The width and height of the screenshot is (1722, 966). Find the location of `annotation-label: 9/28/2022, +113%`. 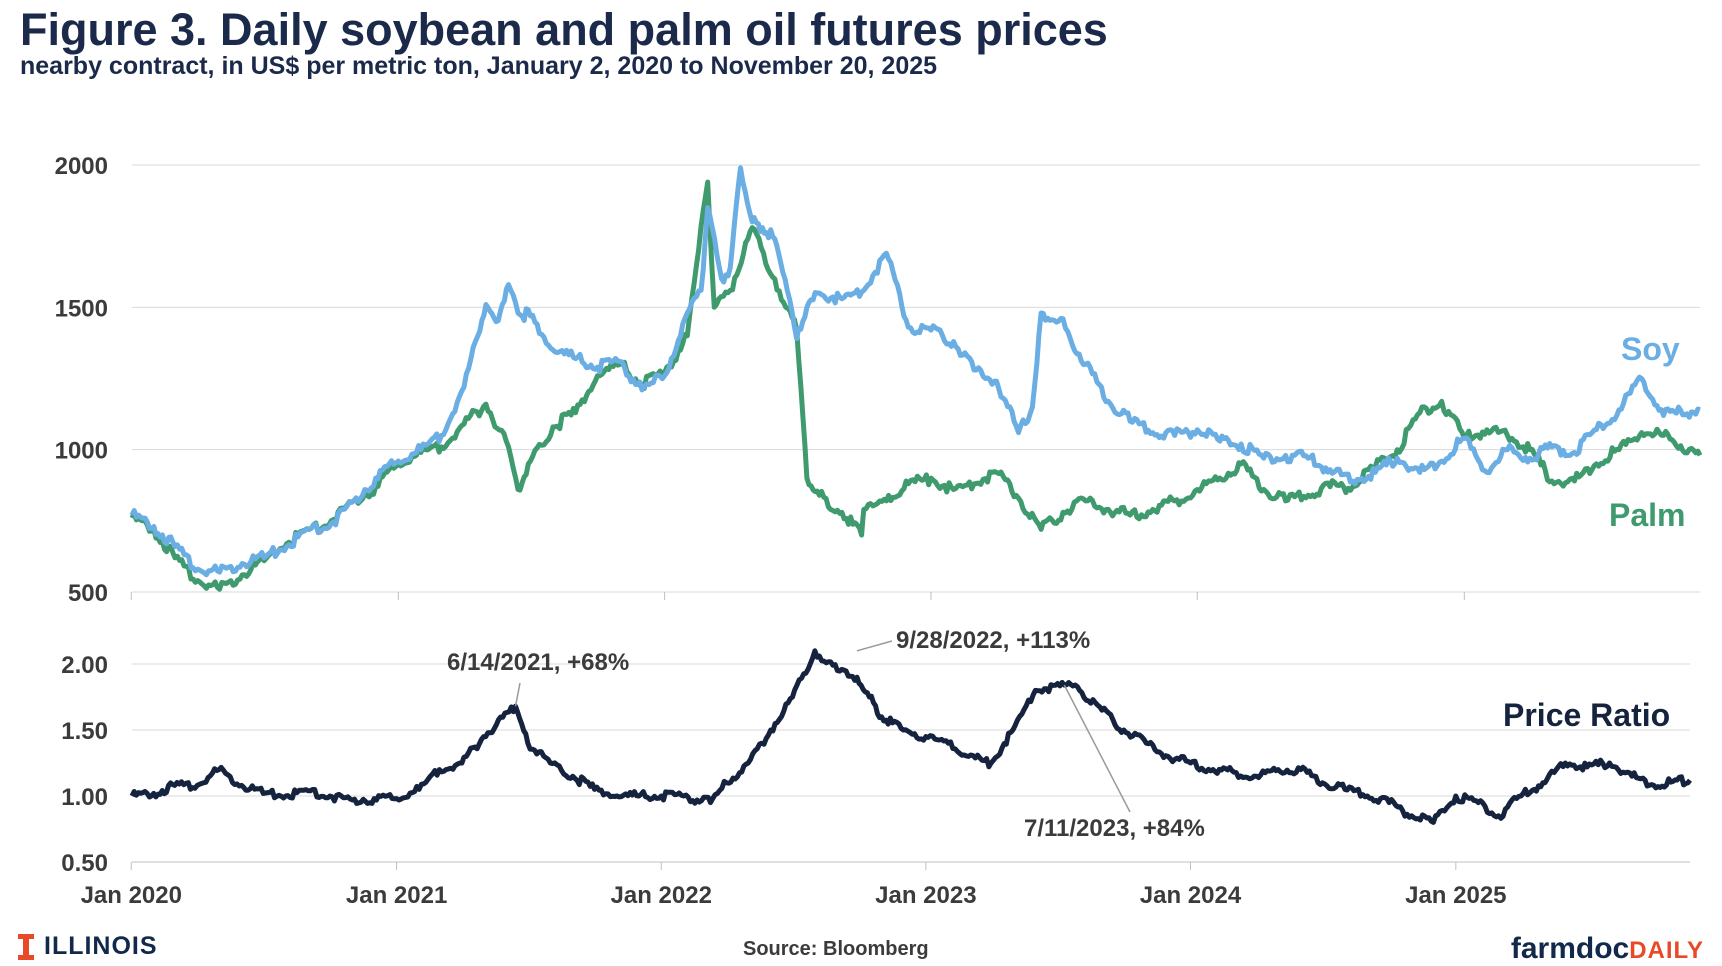

annotation-label: 9/28/2022, +113% is located at coordinates (993, 640).